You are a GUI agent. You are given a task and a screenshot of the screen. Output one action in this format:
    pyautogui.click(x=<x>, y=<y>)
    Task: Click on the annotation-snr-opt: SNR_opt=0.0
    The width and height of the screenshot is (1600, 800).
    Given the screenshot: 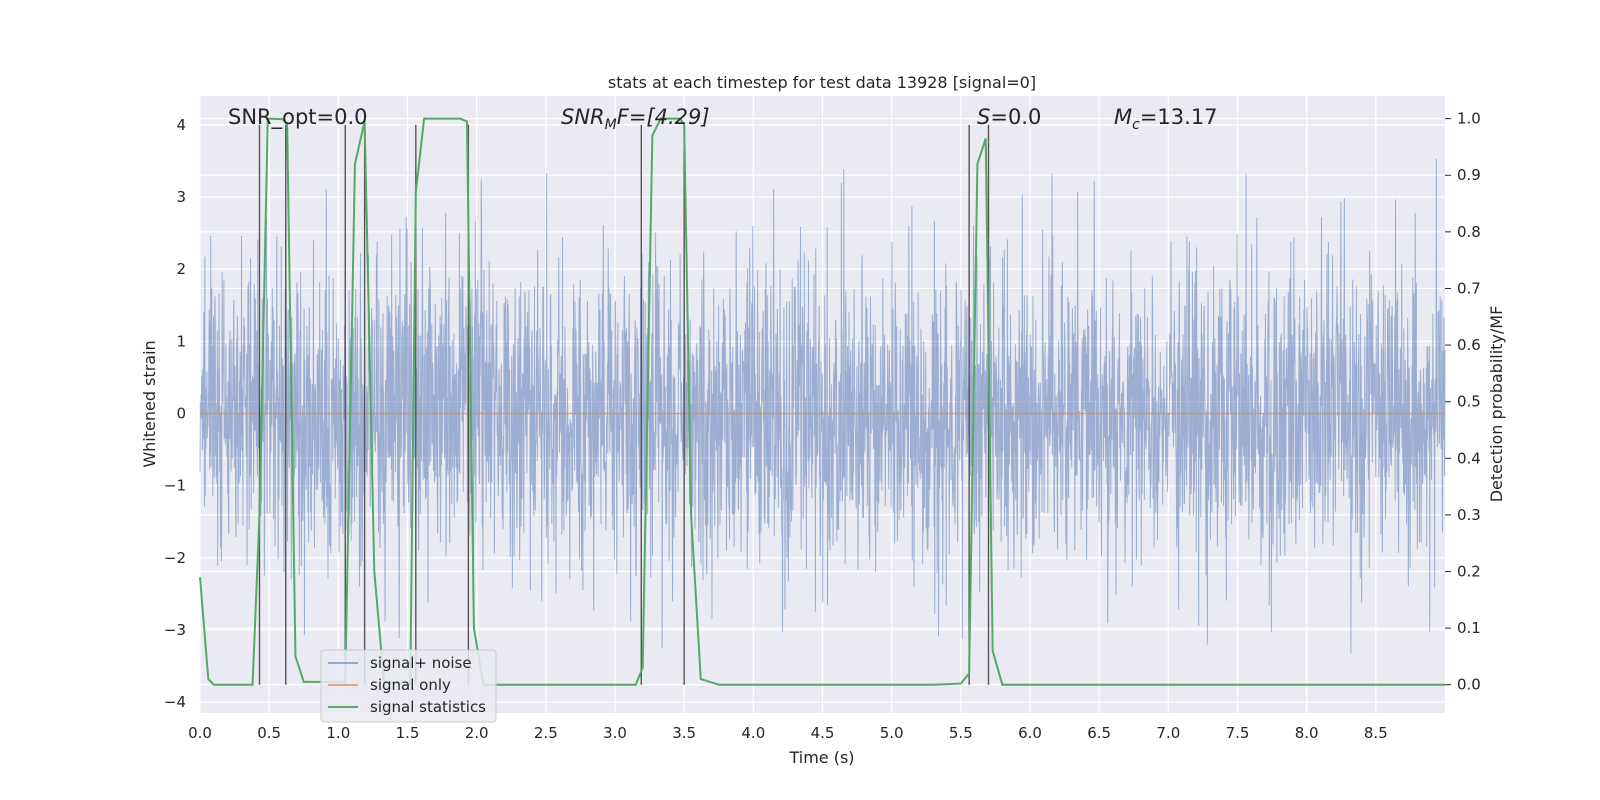 What is the action you would take?
    pyautogui.click(x=298, y=117)
    